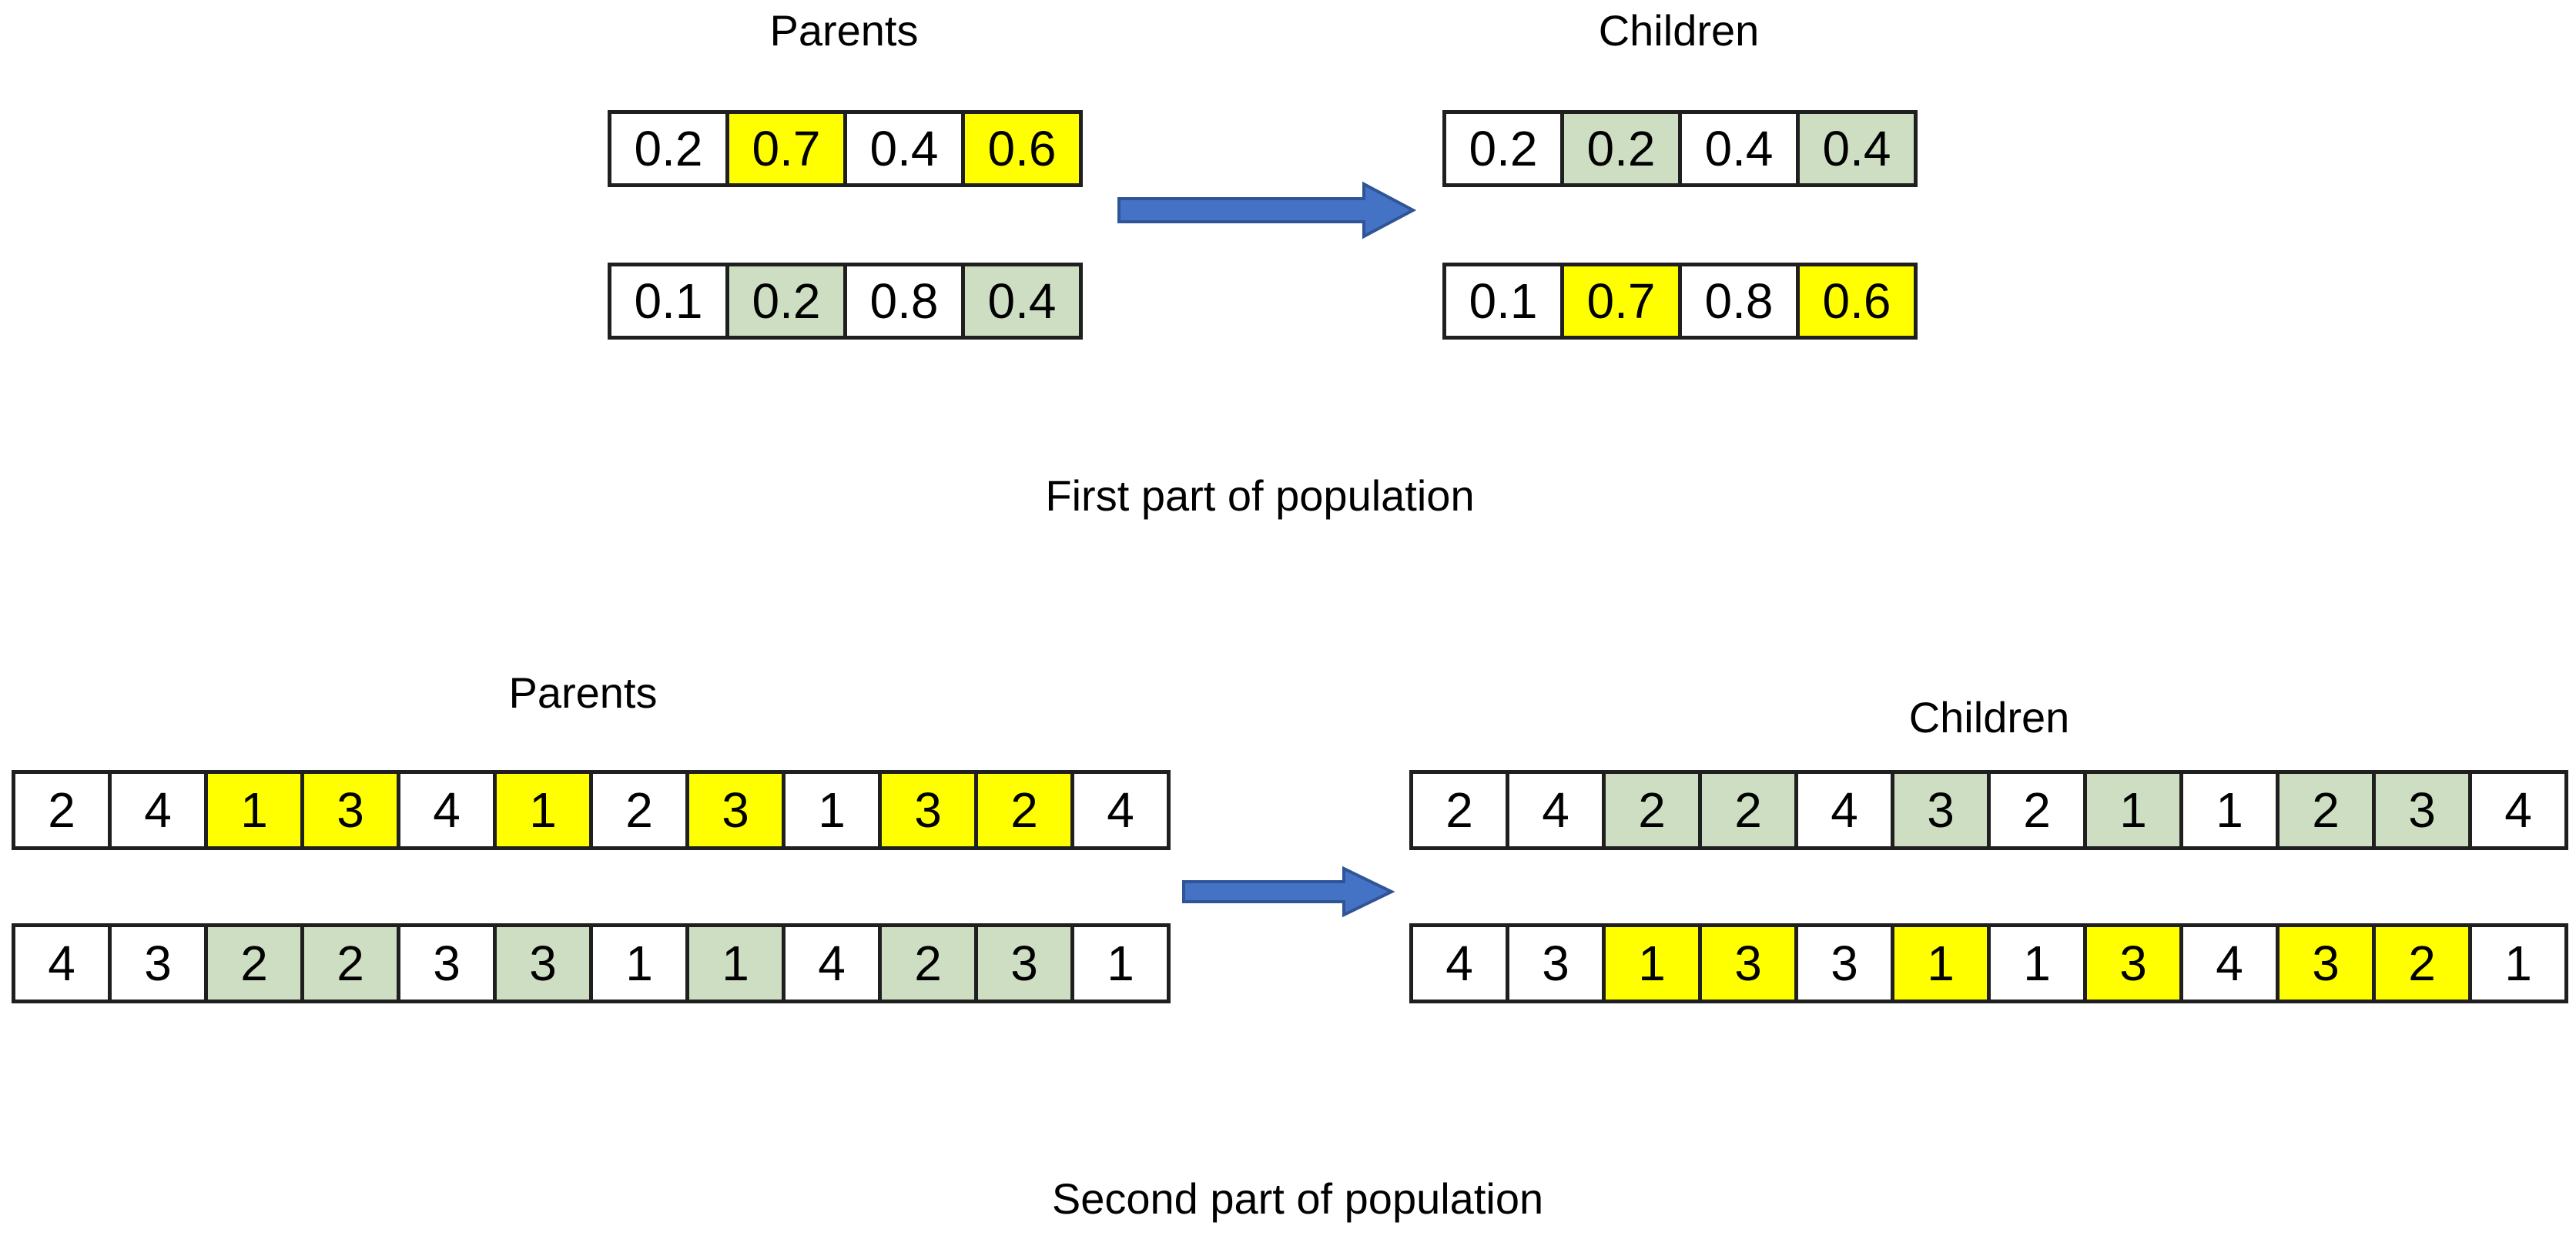 The width and height of the screenshot is (2576, 1239). I want to click on first-parent-row-1: 0.2 0.7 0.4 0.6, so click(845, 148).